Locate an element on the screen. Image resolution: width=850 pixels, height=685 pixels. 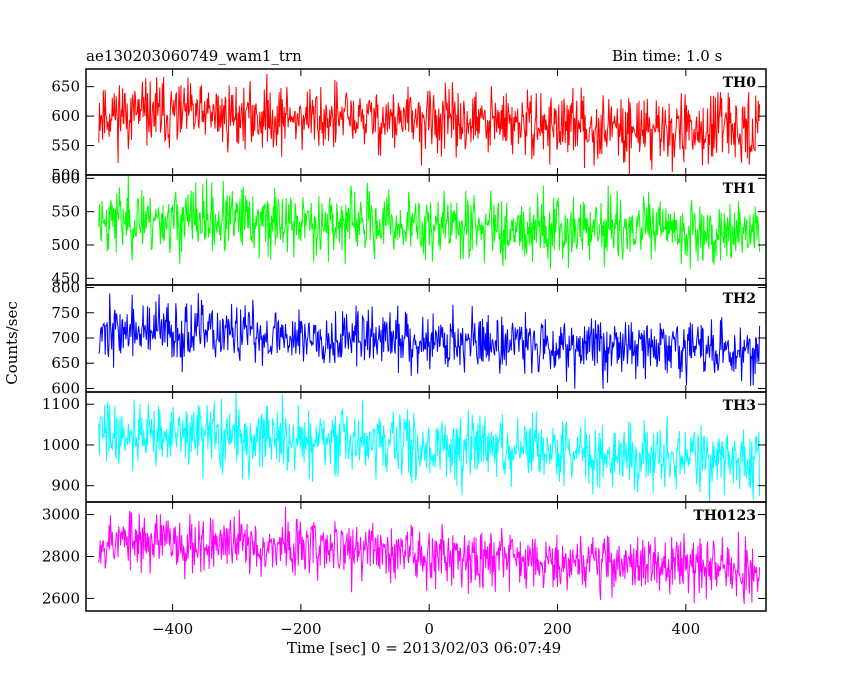
panel-label: TH3 is located at coordinates (739, 406).